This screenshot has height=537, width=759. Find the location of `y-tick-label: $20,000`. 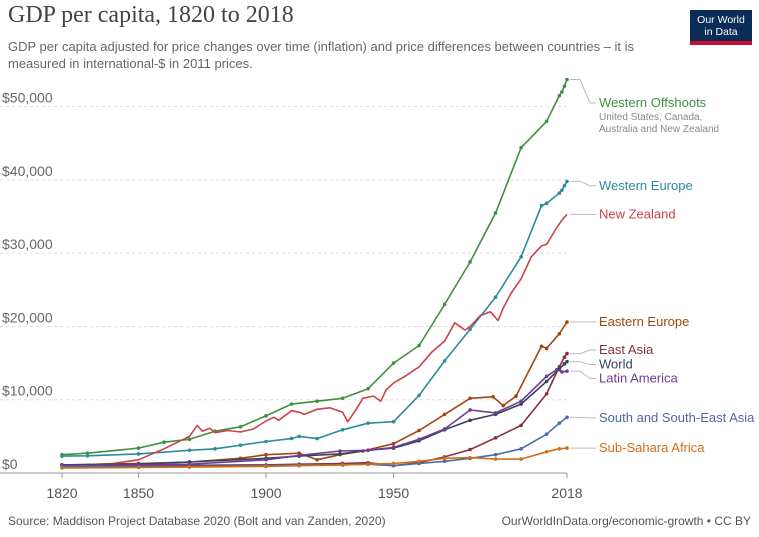

y-tick-label: $20,000 is located at coordinates (27, 317).